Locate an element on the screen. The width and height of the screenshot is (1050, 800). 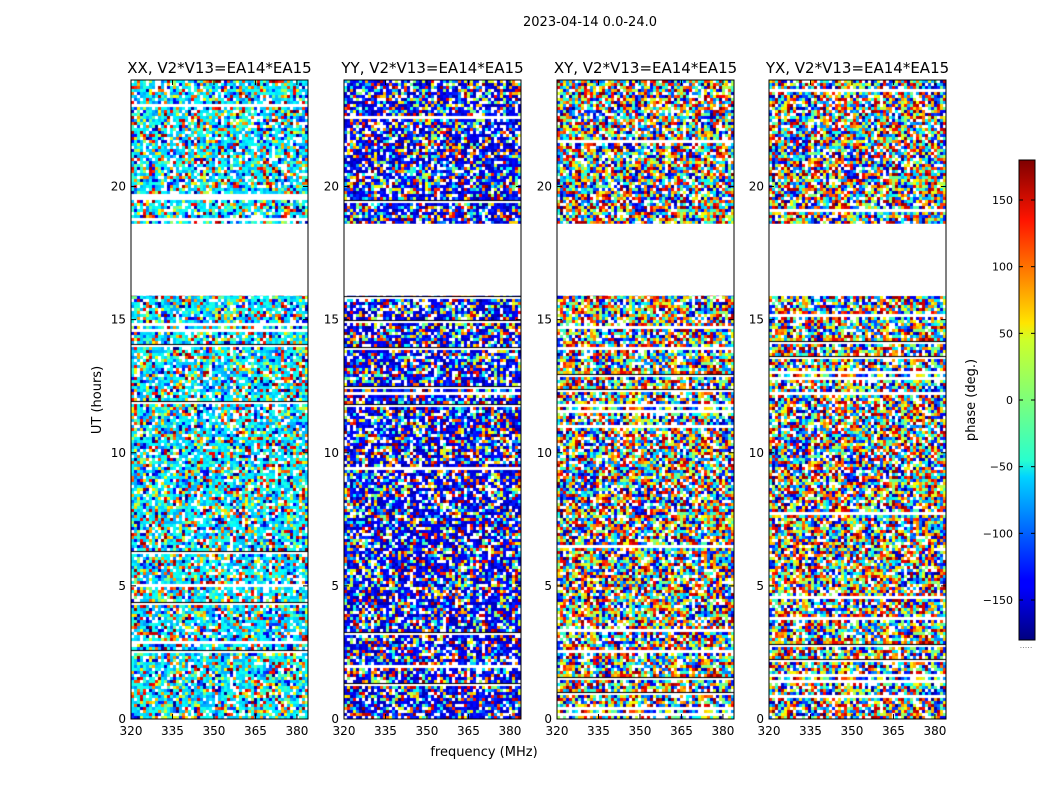
y-axis-label: UT (hours) is located at coordinates (97, 400).